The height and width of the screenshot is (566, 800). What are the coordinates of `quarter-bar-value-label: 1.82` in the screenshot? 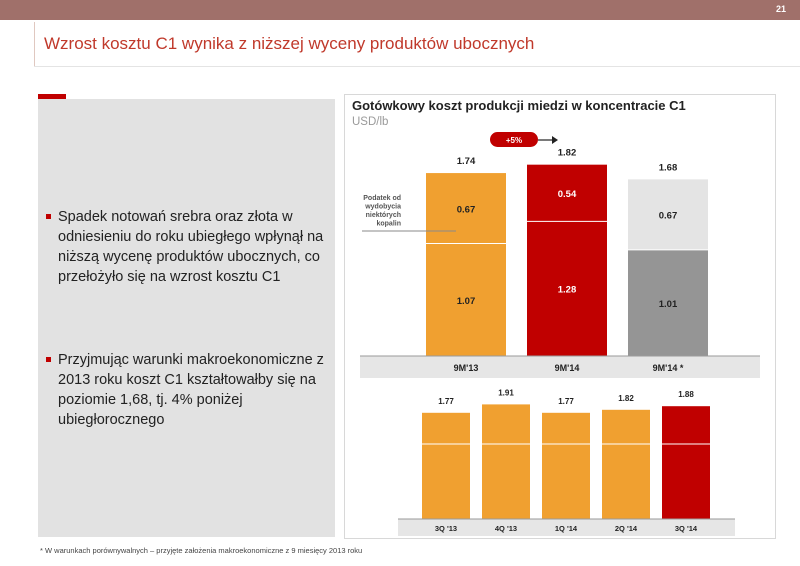 It's located at (626, 398).